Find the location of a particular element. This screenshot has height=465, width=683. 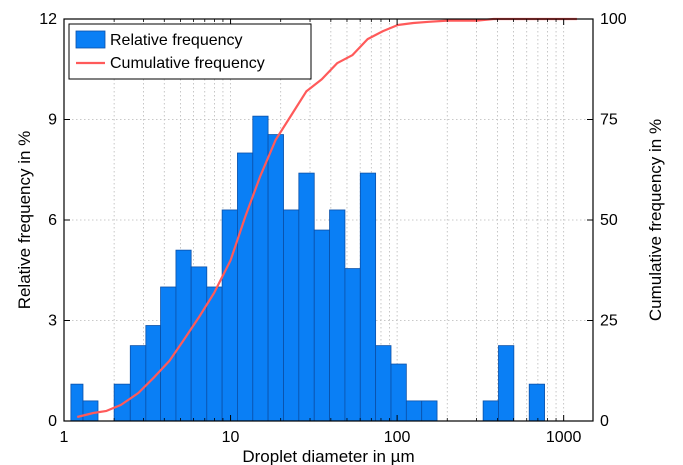

y2-tick-label: 75 is located at coordinates (609, 120).